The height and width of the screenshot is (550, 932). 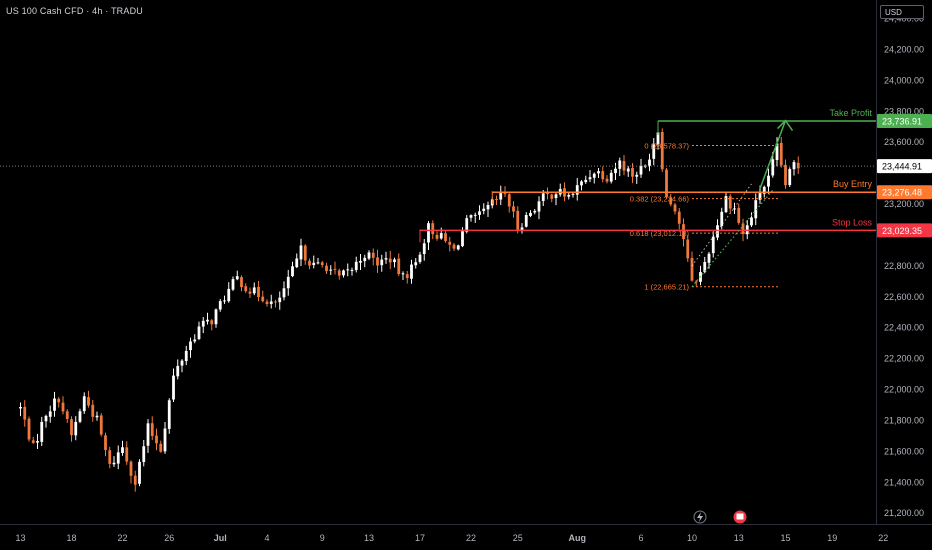 What do you see at coordinates (902, 167) in the screenshot?
I see `last-price-text: 23,444.91` at bounding box center [902, 167].